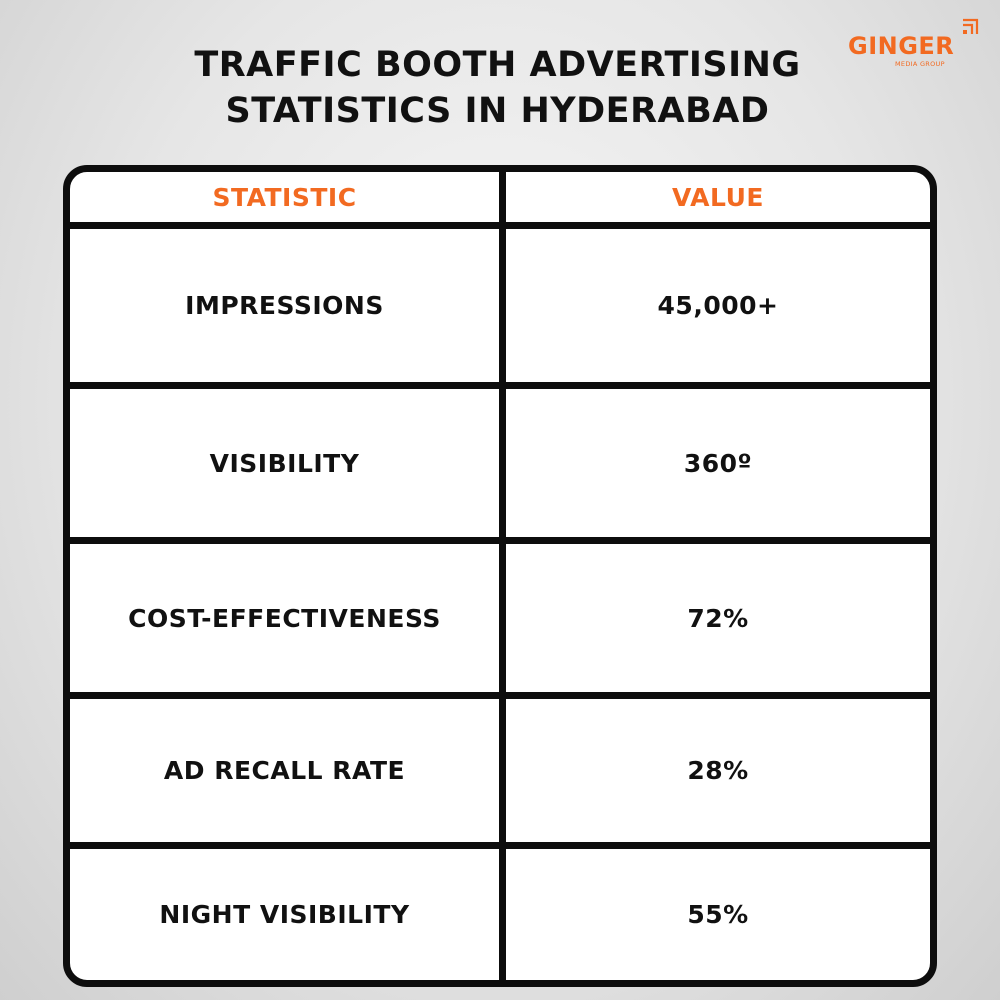  What do you see at coordinates (920, 64) in the screenshot?
I see `brand-logo-tagline: MEDIA GROUP` at bounding box center [920, 64].